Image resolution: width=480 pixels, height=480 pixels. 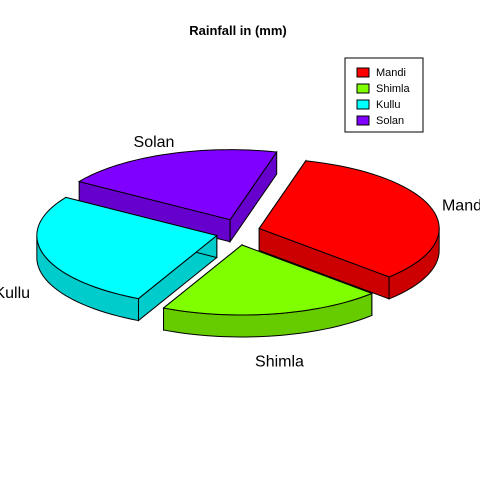 What do you see at coordinates (363, 104) in the screenshot?
I see `legend-swatch-kullu` at bounding box center [363, 104].